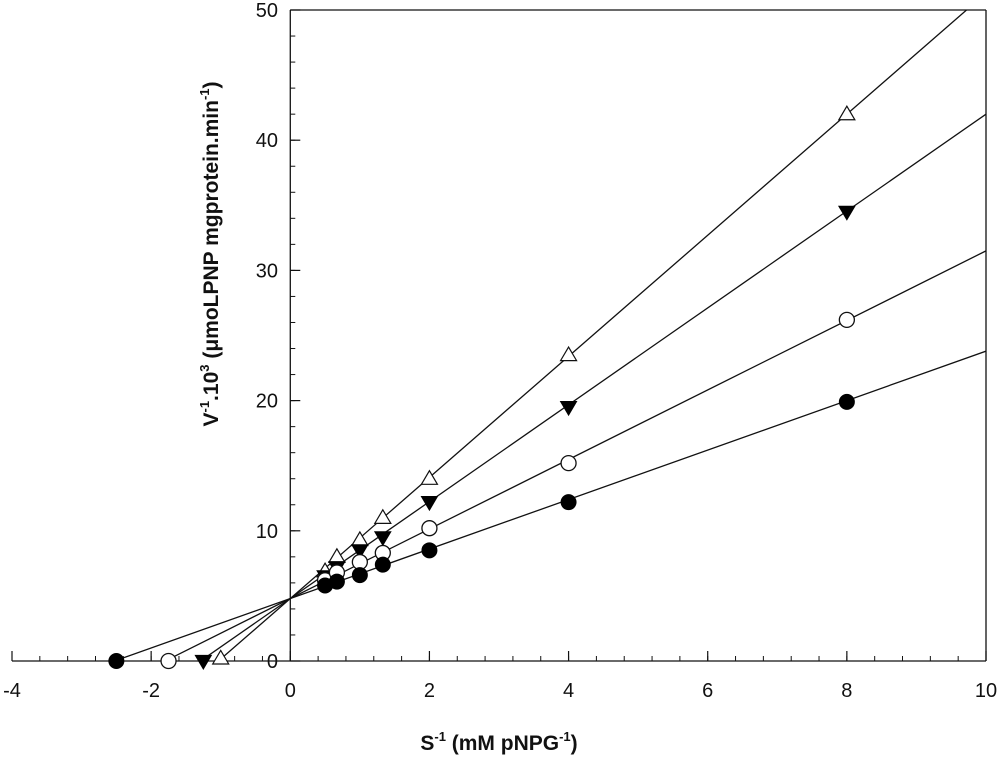  I want to click on x-tick-label: 0, so click(290, 691).